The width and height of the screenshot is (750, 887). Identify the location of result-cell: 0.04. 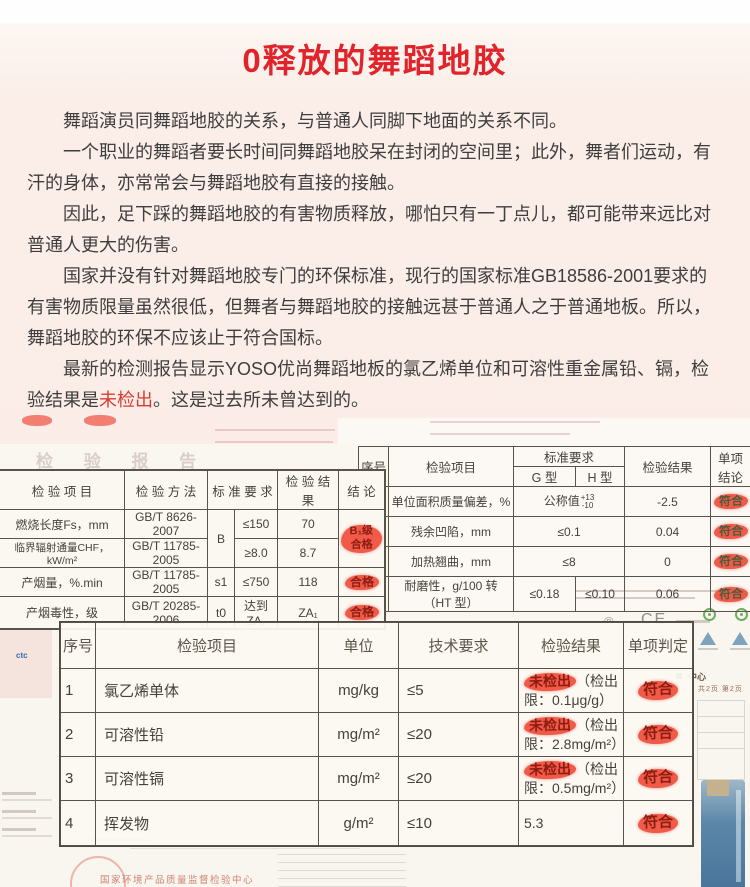
(668, 531).